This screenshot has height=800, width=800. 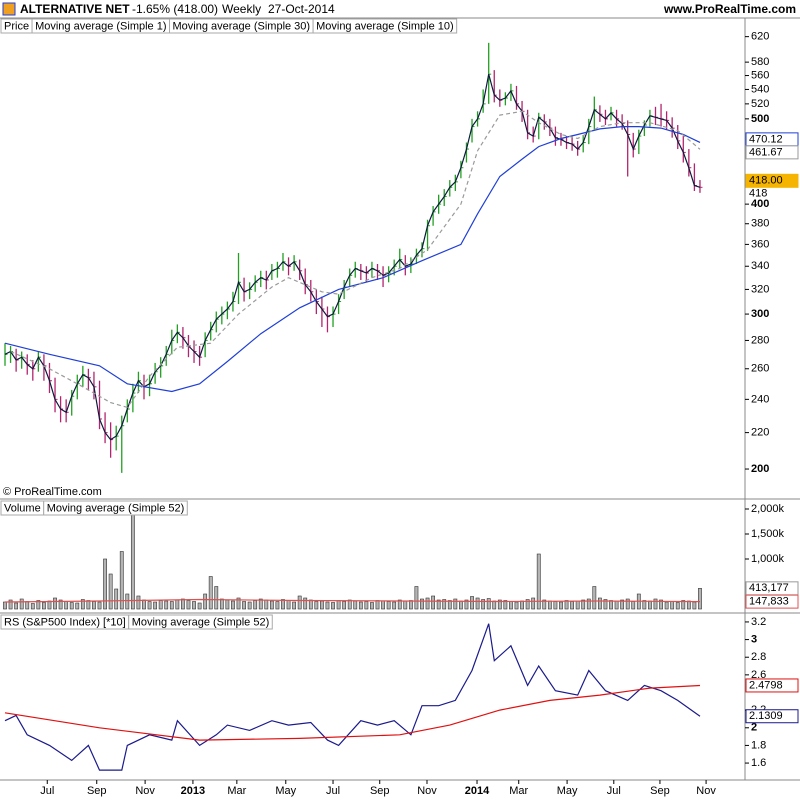 What do you see at coordinates (760, 104) in the screenshot?
I see `y-tick-label: 520` at bounding box center [760, 104].